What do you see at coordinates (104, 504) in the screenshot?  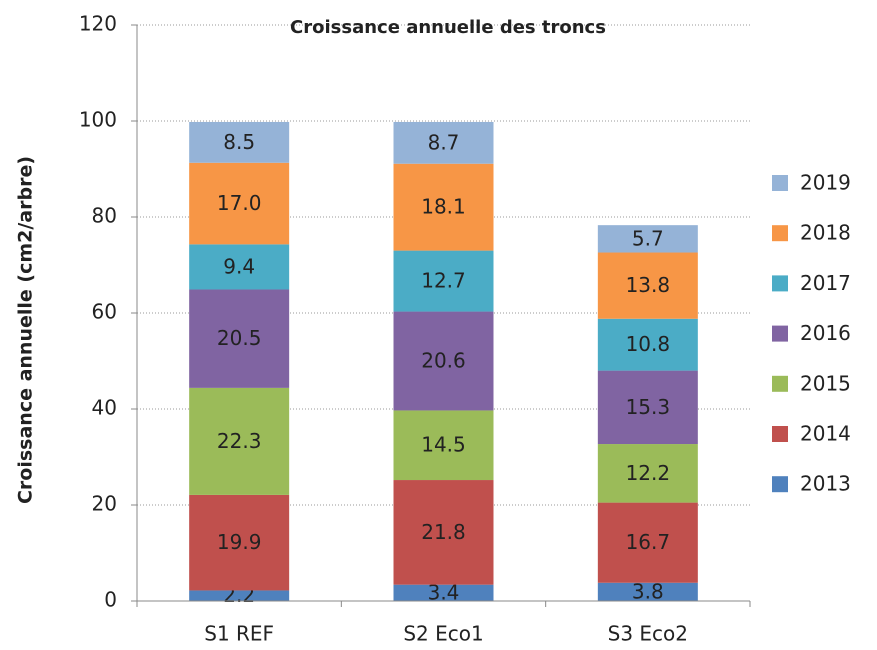 I see `y-tick-label: 20` at bounding box center [104, 504].